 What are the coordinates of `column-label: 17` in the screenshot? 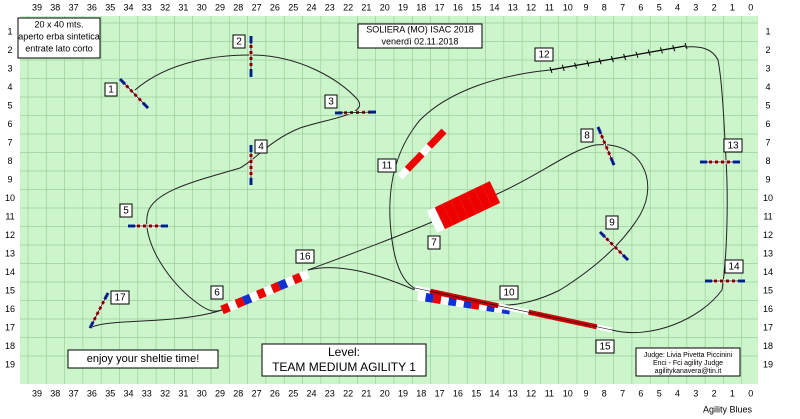 It's located at (440, 393).